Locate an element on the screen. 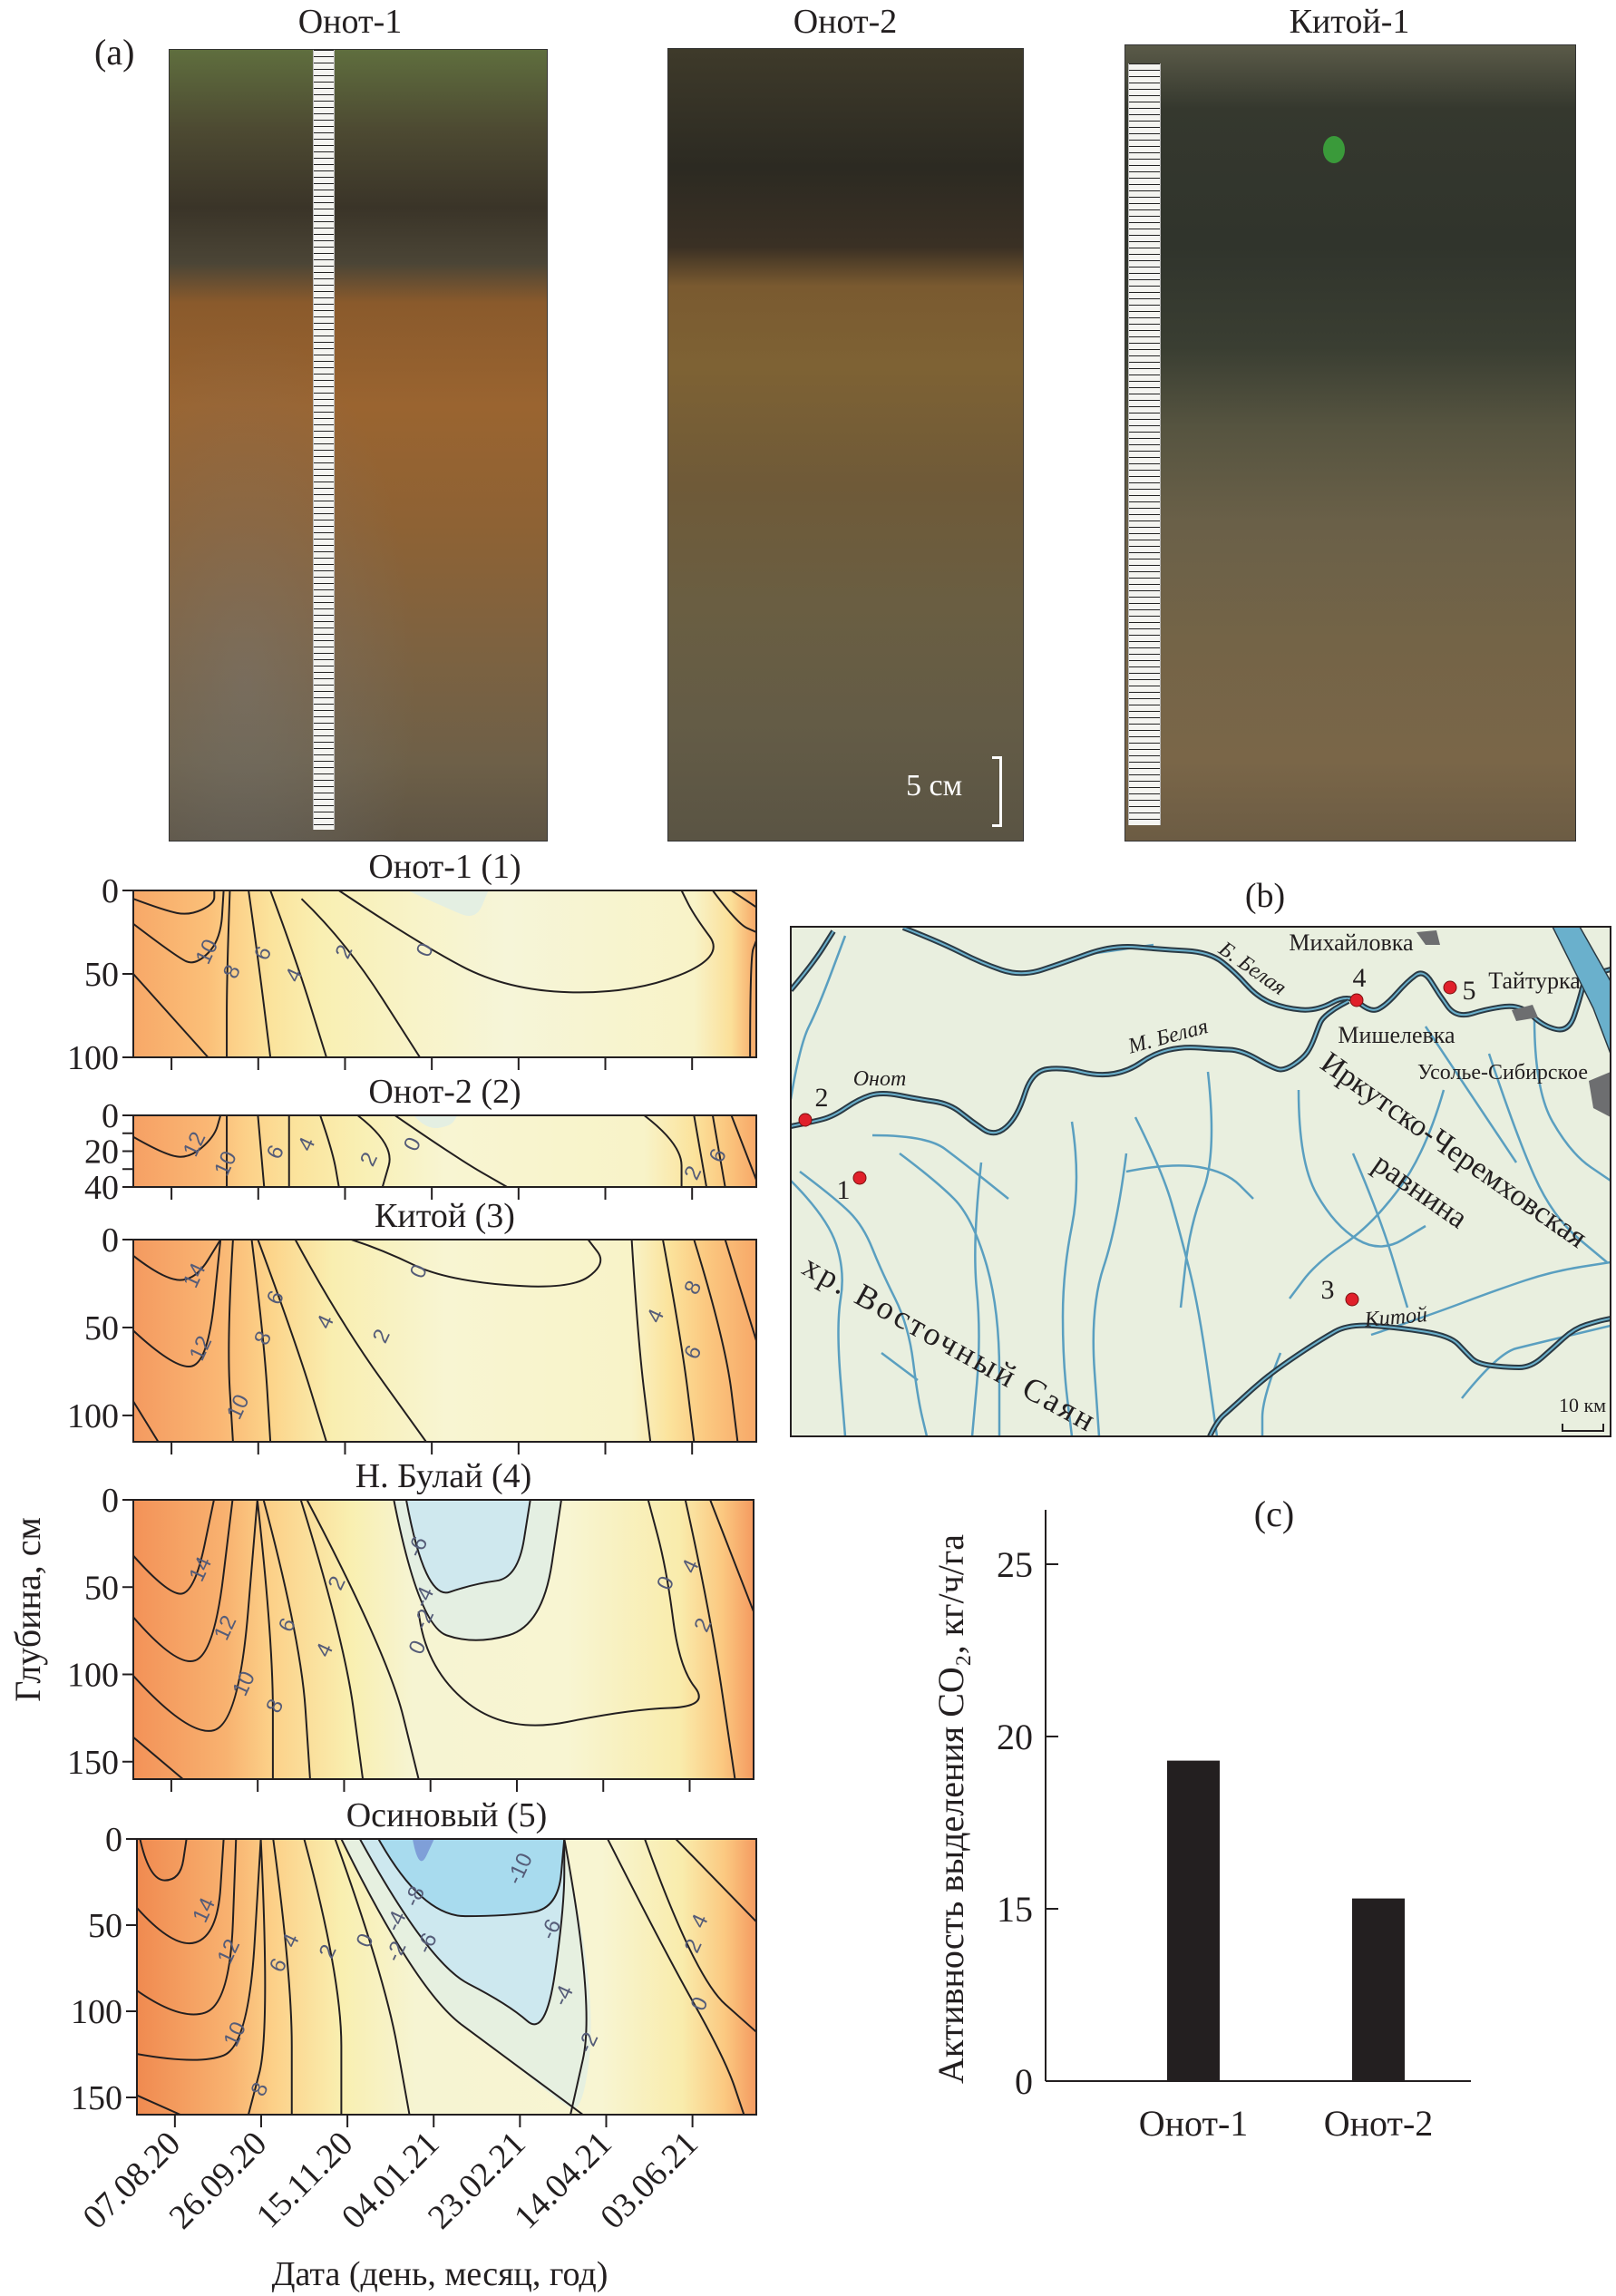  panel-b-label: (b) is located at coordinates (1265, 896).